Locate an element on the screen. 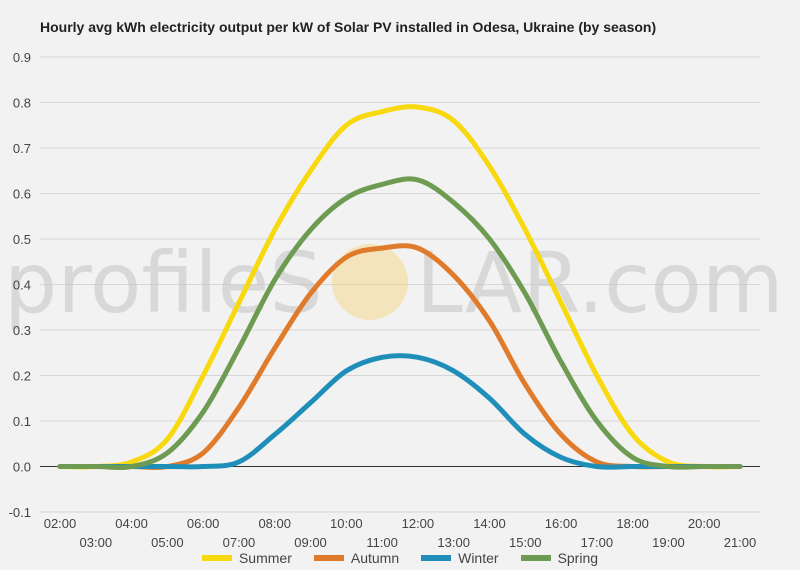 The image size is (800, 570). x-tick-label: 17:00 is located at coordinates (597, 542).